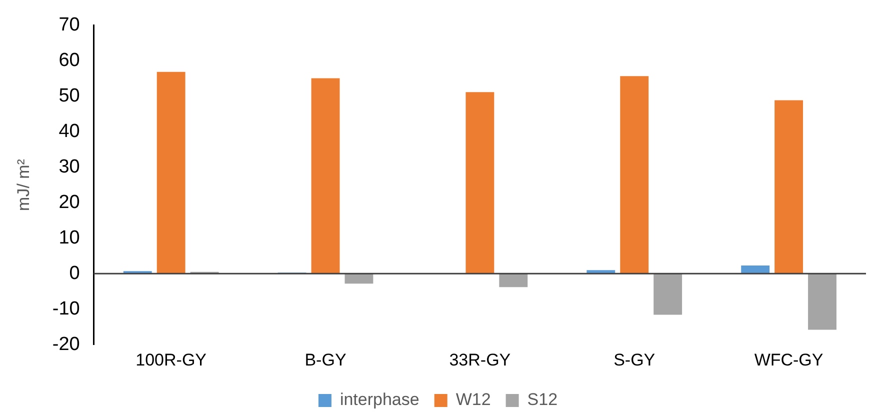  Describe the element at coordinates (23, 184) in the screenshot. I see `y-axis-title: mJ/ m²` at that location.